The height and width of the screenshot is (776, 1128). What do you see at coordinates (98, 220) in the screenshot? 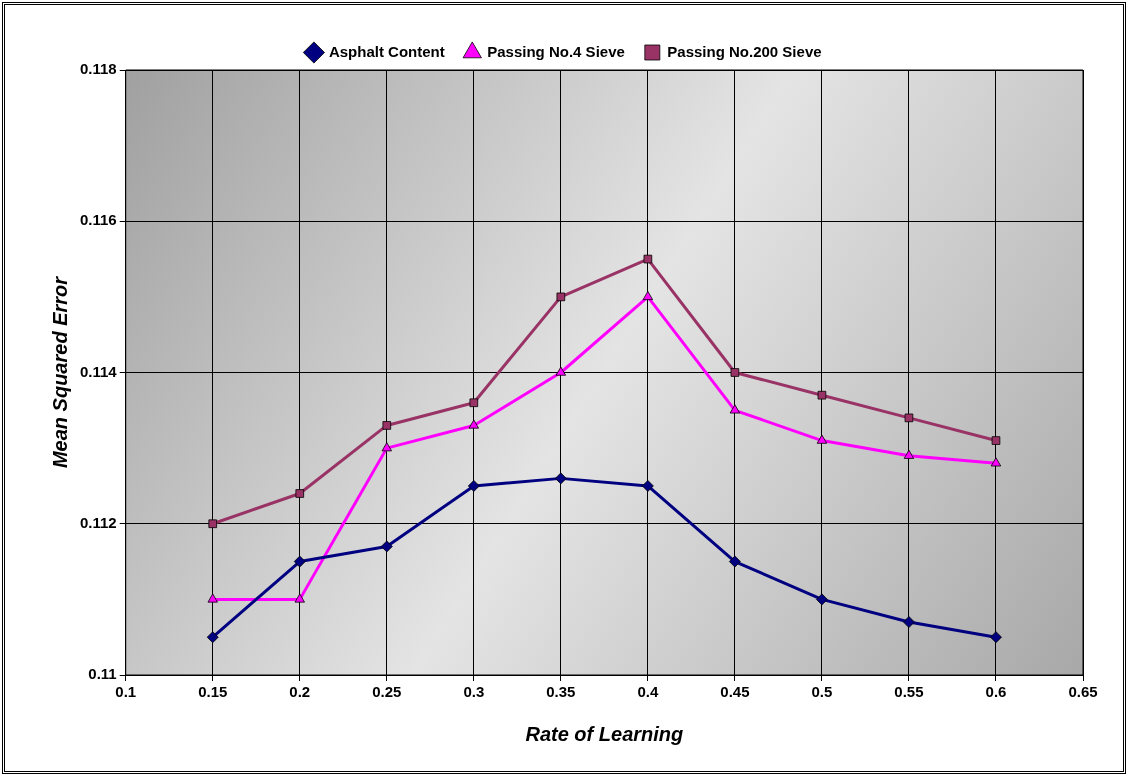
I see `y-tick-label: 0.116` at bounding box center [98, 220].